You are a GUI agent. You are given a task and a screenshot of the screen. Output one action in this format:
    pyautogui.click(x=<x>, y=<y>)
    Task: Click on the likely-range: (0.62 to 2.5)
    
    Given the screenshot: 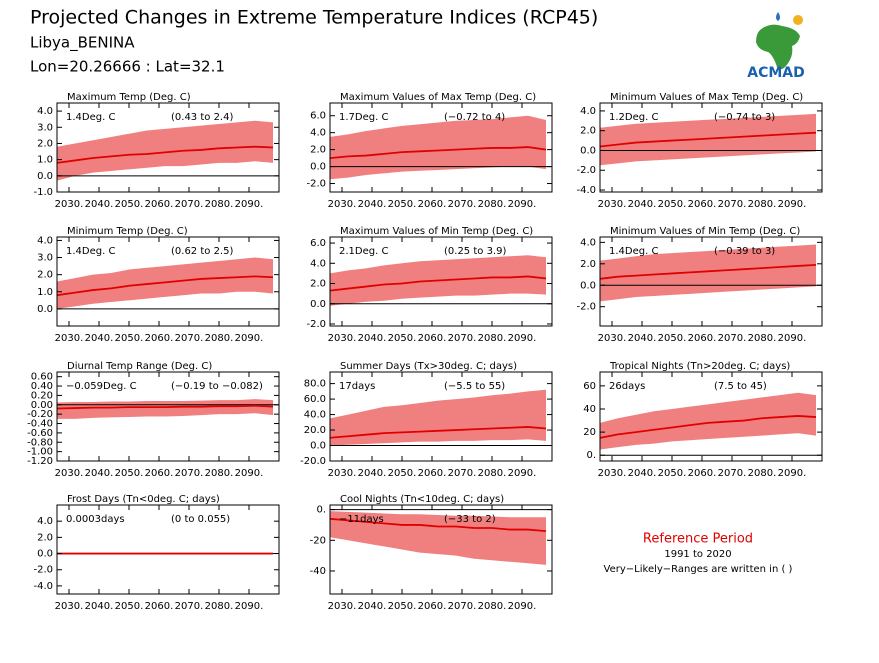 What is the action you would take?
    pyautogui.click(x=202, y=251)
    